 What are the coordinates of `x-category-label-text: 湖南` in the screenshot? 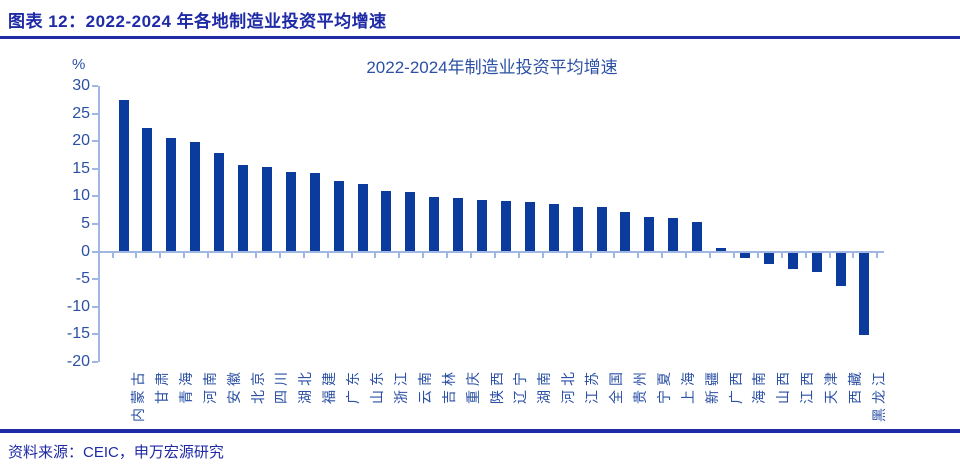 It's located at (544, 386).